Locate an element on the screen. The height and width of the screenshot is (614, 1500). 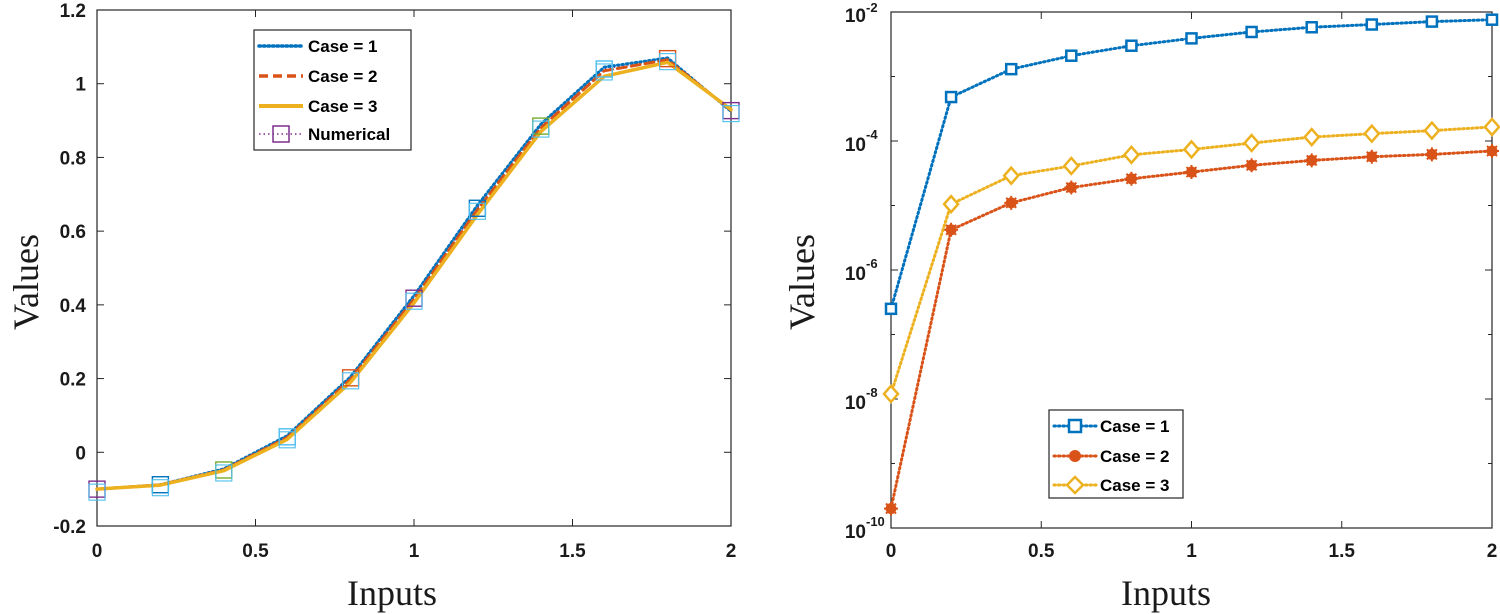
right-x-tick-label: 1.5 is located at coordinates (1342, 551).